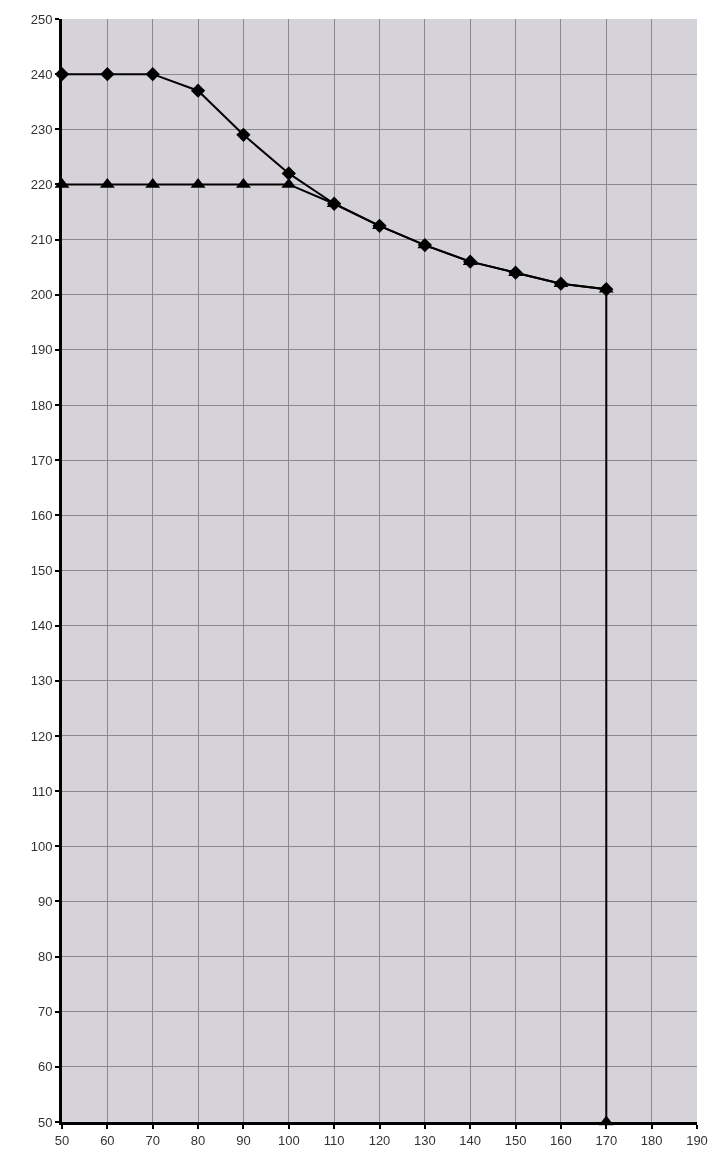 Image resolution: width=720 pixels, height=1168 pixels. I want to click on y-tick-label: 200, so click(41, 295).